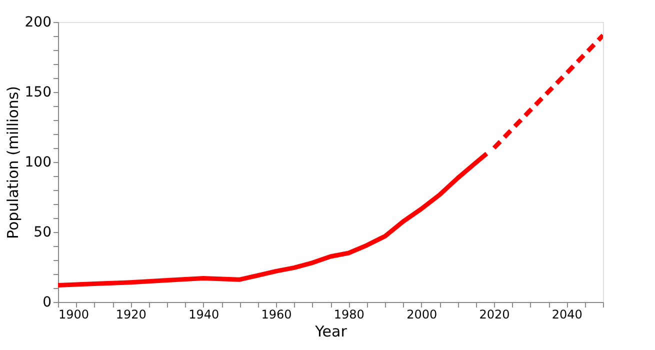 This screenshot has width=655, height=350. What do you see at coordinates (38, 22) in the screenshot?
I see `y-tick-label: 200` at bounding box center [38, 22].